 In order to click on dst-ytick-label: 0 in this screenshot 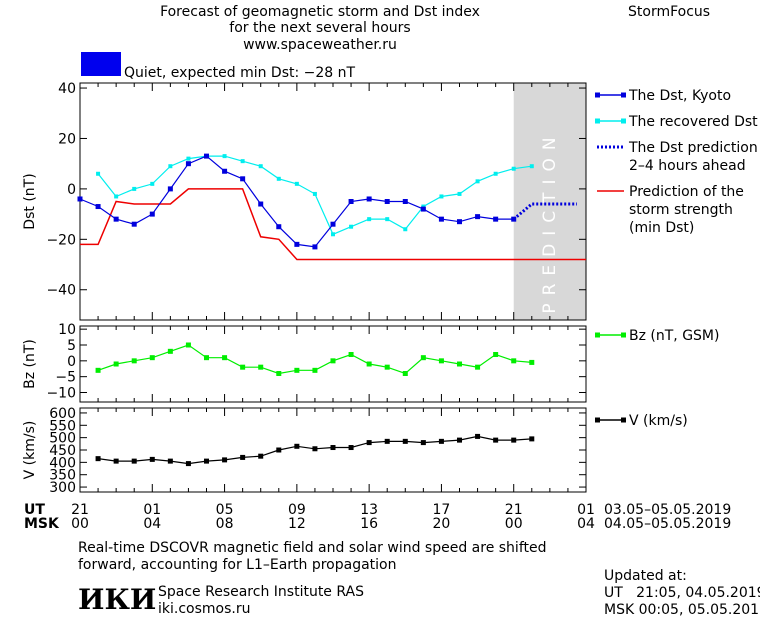, I will do `click(71, 190)`.